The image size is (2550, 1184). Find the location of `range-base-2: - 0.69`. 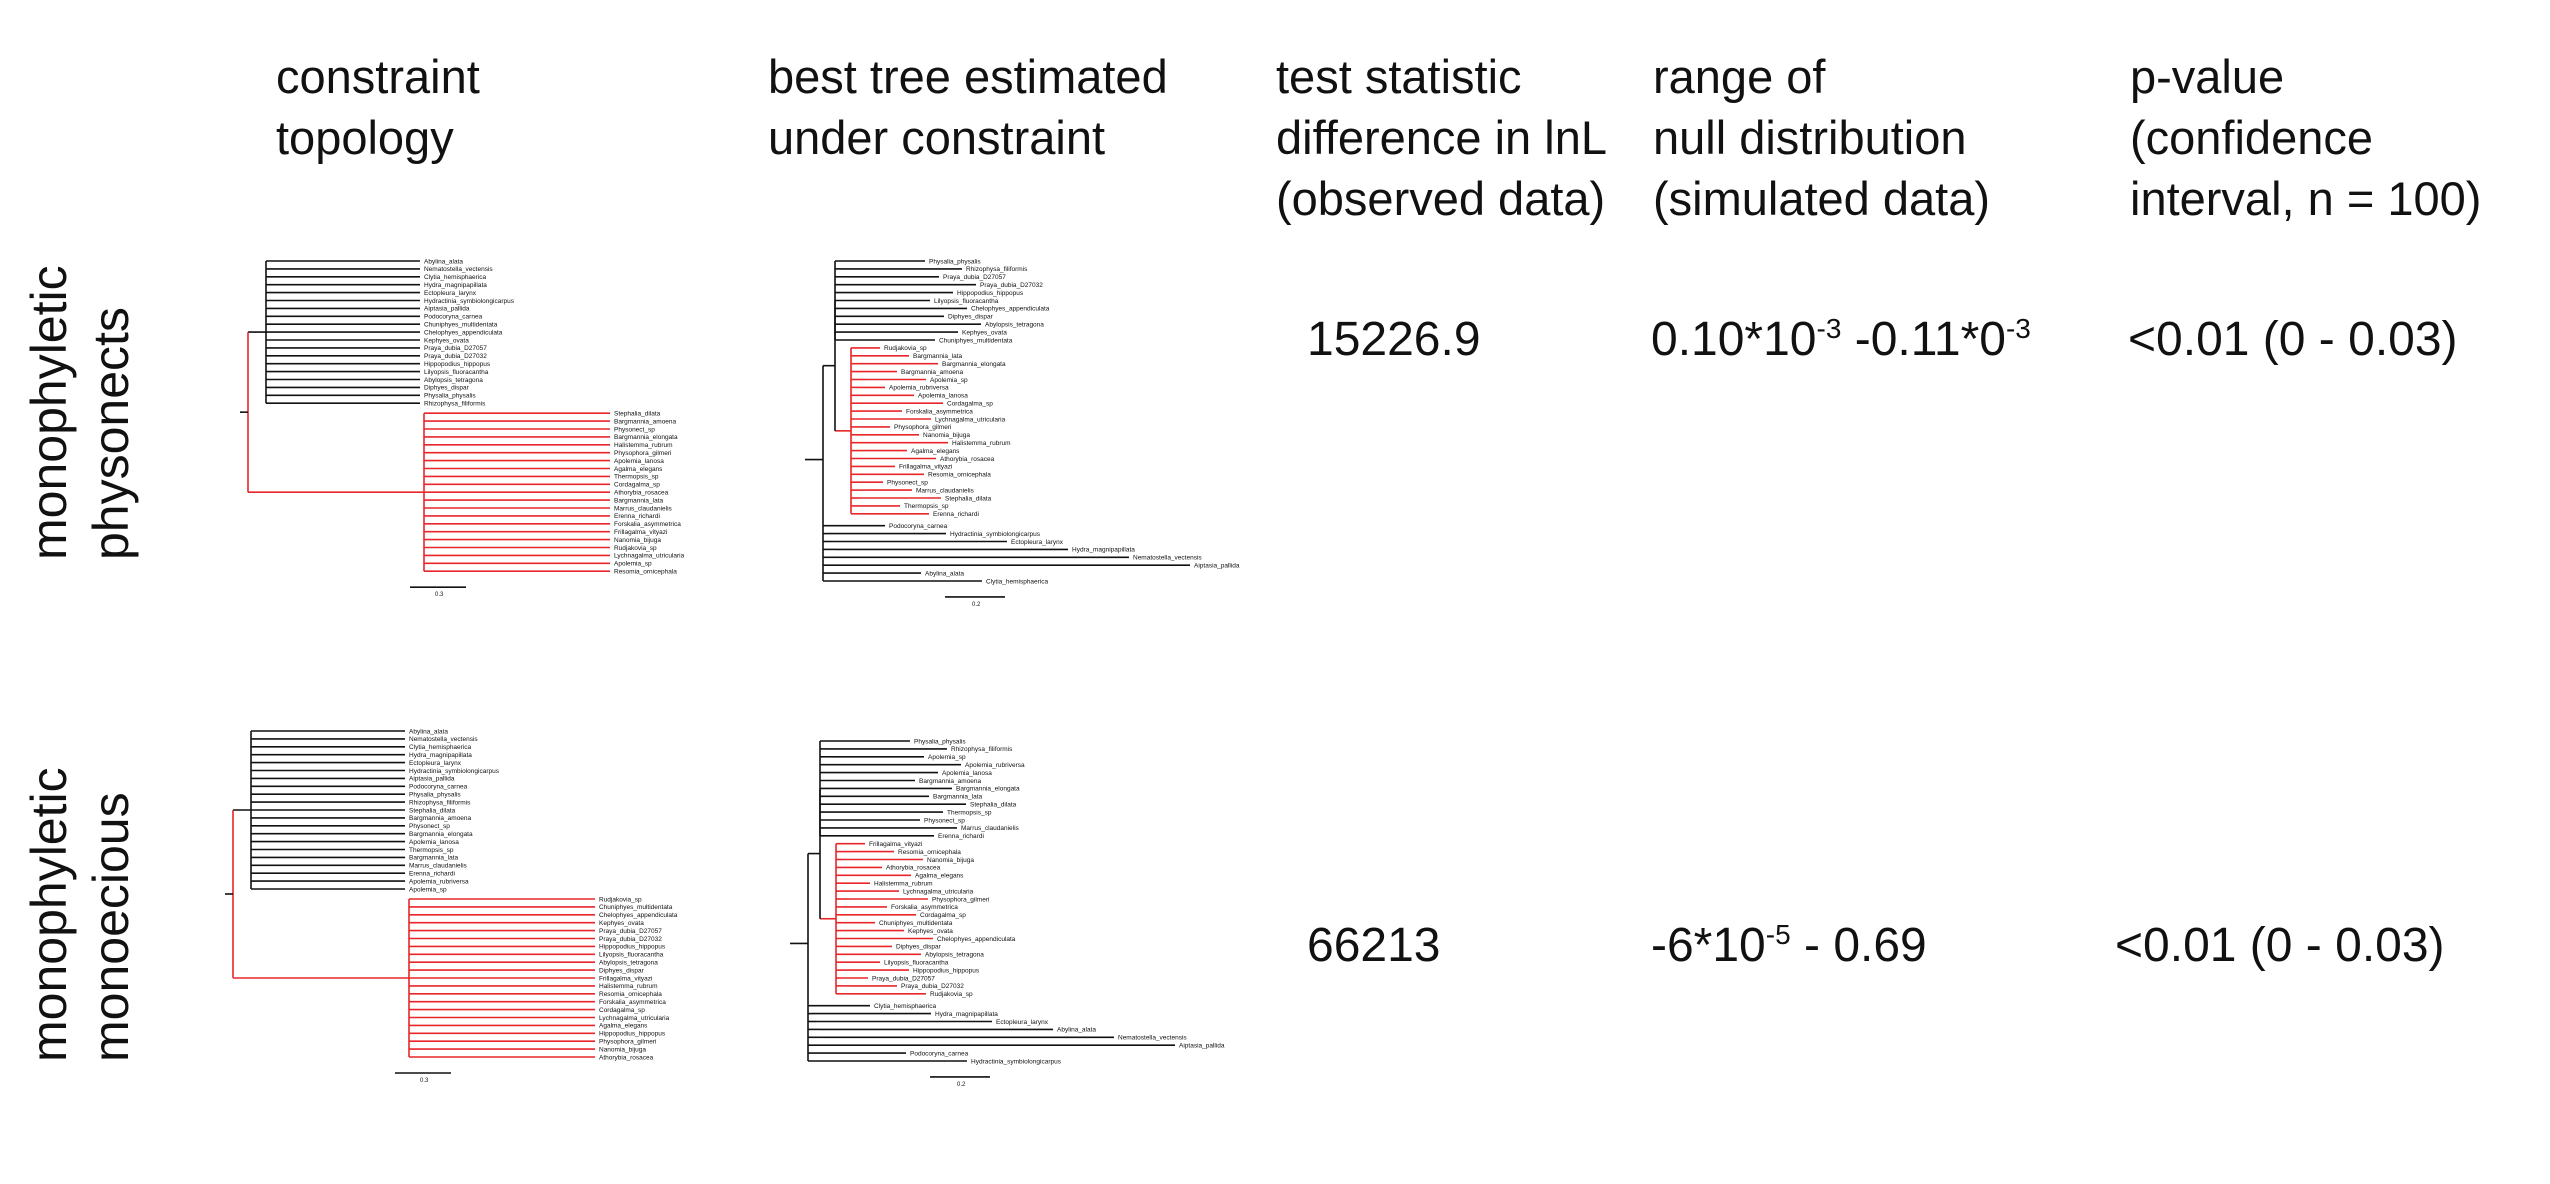

range-base-2: - 0.69 is located at coordinates (1858, 945).